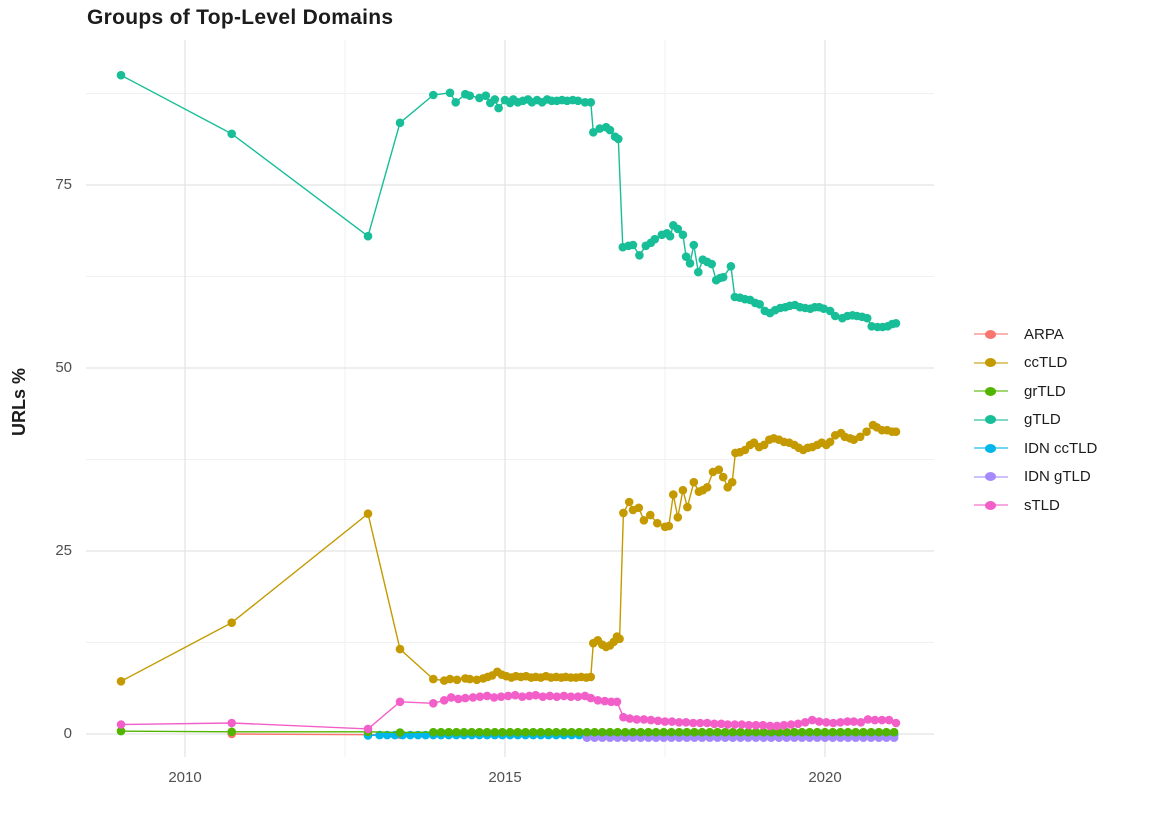  Describe the element at coordinates (505, 777) in the screenshot. I see `x-tick-label: 2015` at that location.